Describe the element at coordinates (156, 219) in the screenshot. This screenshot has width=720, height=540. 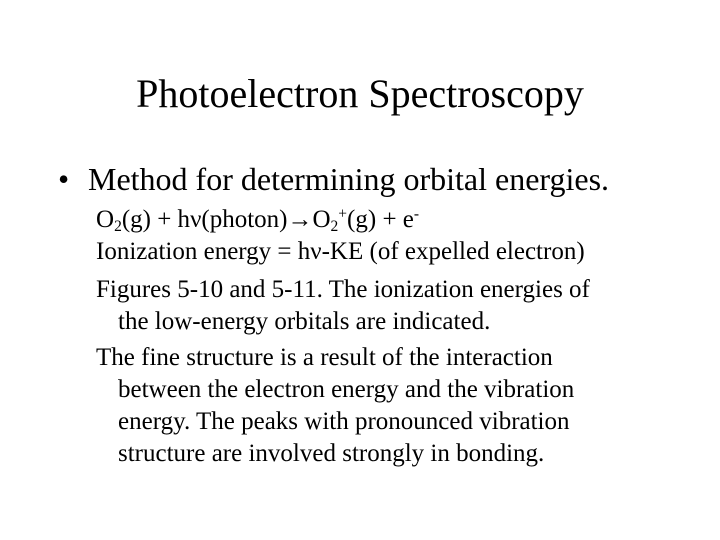
I see `reactant-state: (g) + h` at that location.